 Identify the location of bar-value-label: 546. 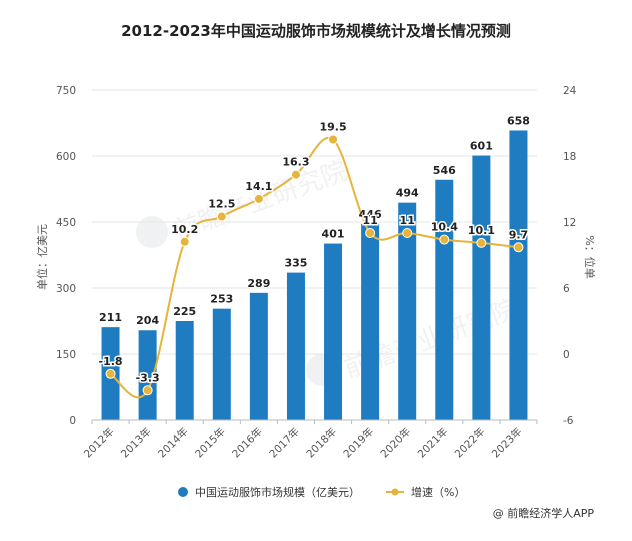
(444, 170).